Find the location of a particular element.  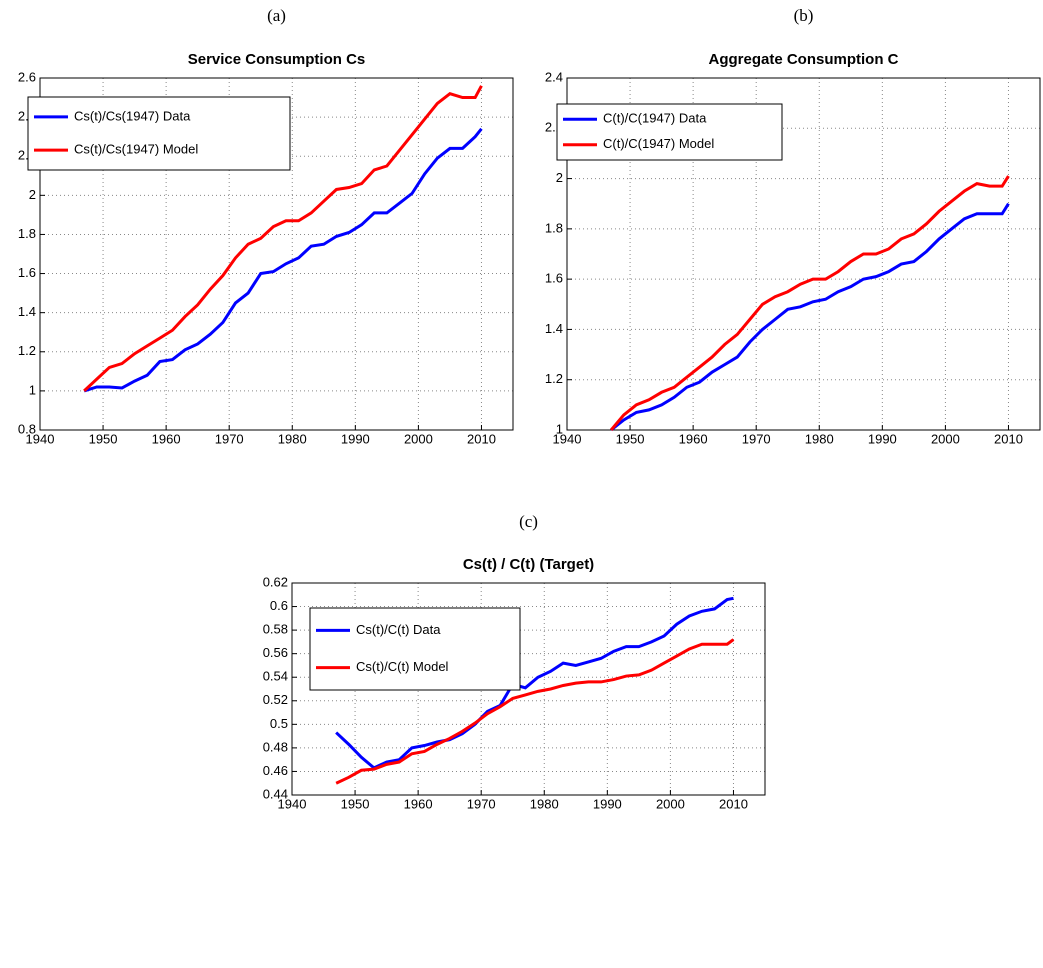

y-tick-label: 0.54 is located at coordinates (275, 676).